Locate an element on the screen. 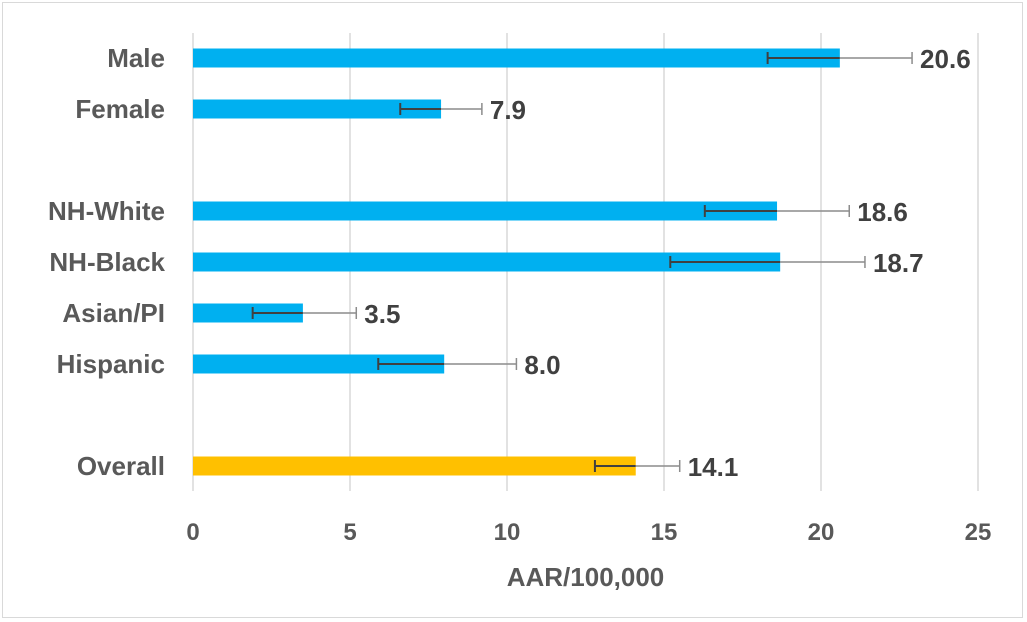 The height and width of the screenshot is (622, 1027). x-tick-label: 25 is located at coordinates (978, 532).